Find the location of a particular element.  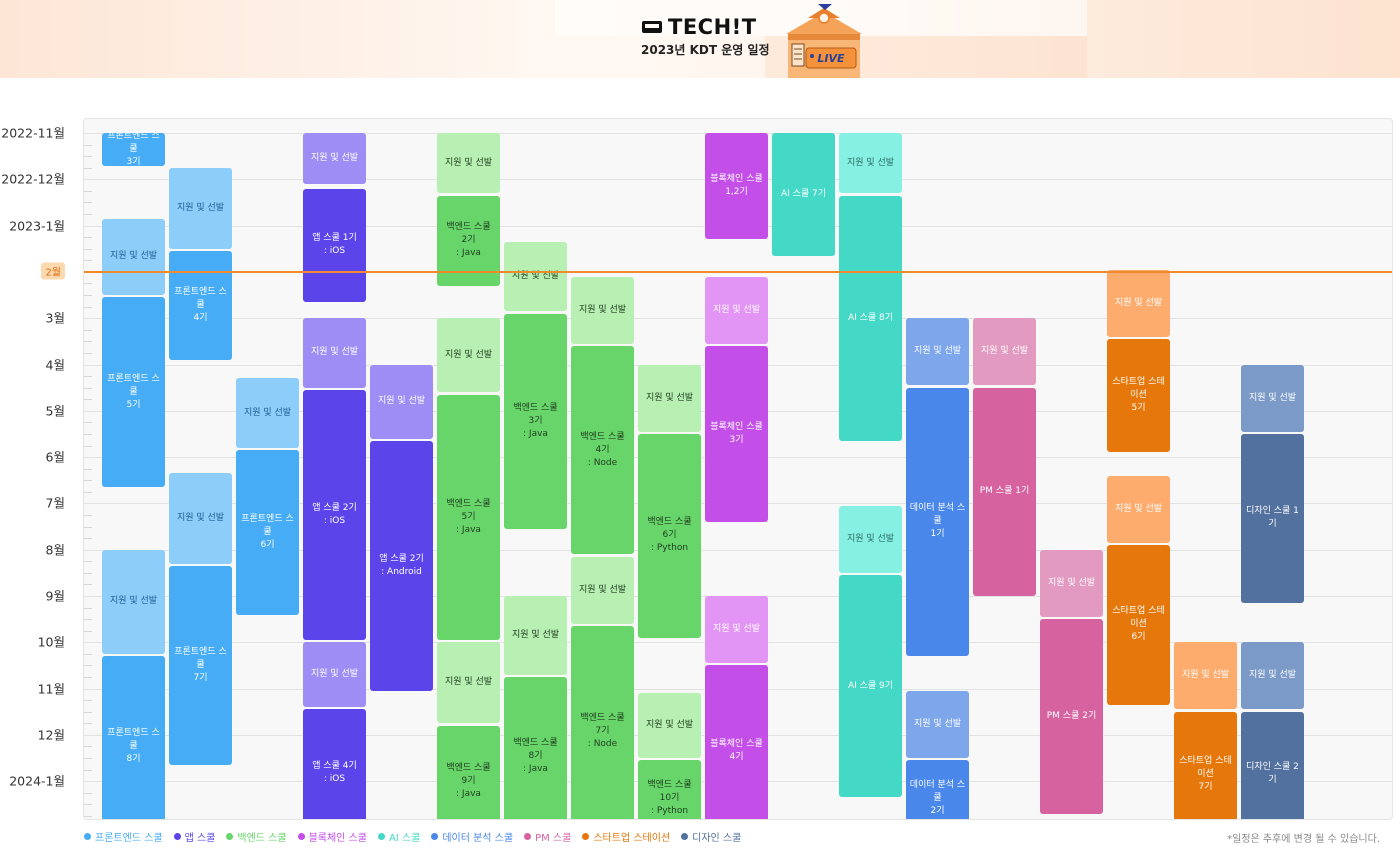

course-block: 디자인 스쿨 2기 is located at coordinates (1272, 765).